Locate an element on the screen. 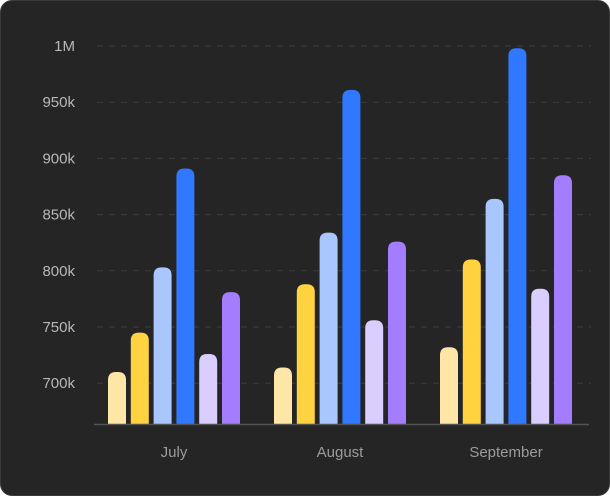 This screenshot has height=496, width=610. y-axis-tick-labels: 700k 750k 800k 850k 900k 950k 1M is located at coordinates (58, 215).